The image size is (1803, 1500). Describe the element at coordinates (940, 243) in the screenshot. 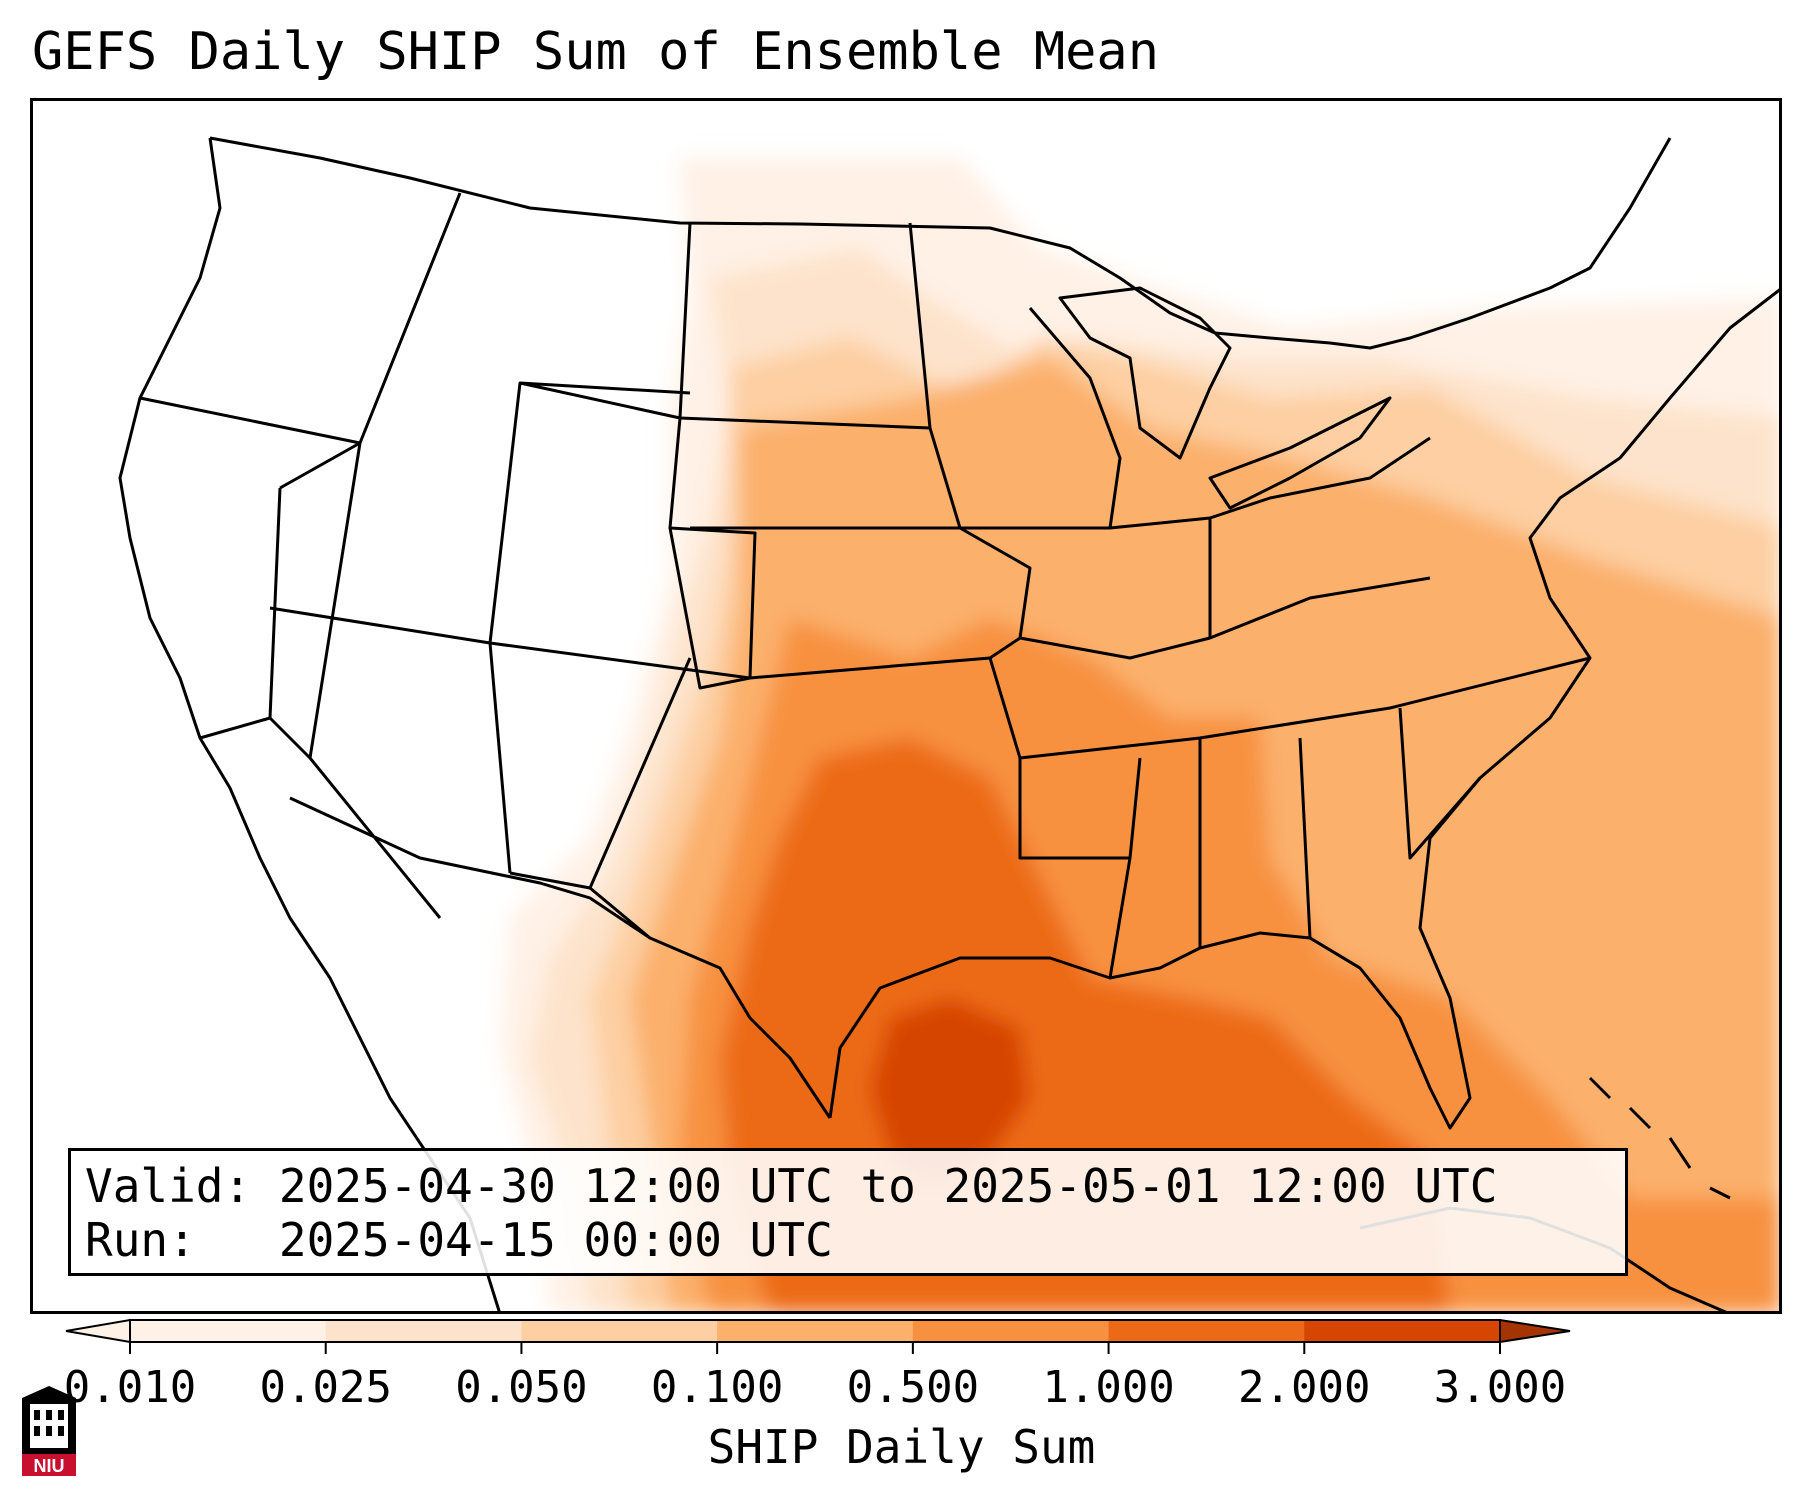

I see `canada-border` at that location.